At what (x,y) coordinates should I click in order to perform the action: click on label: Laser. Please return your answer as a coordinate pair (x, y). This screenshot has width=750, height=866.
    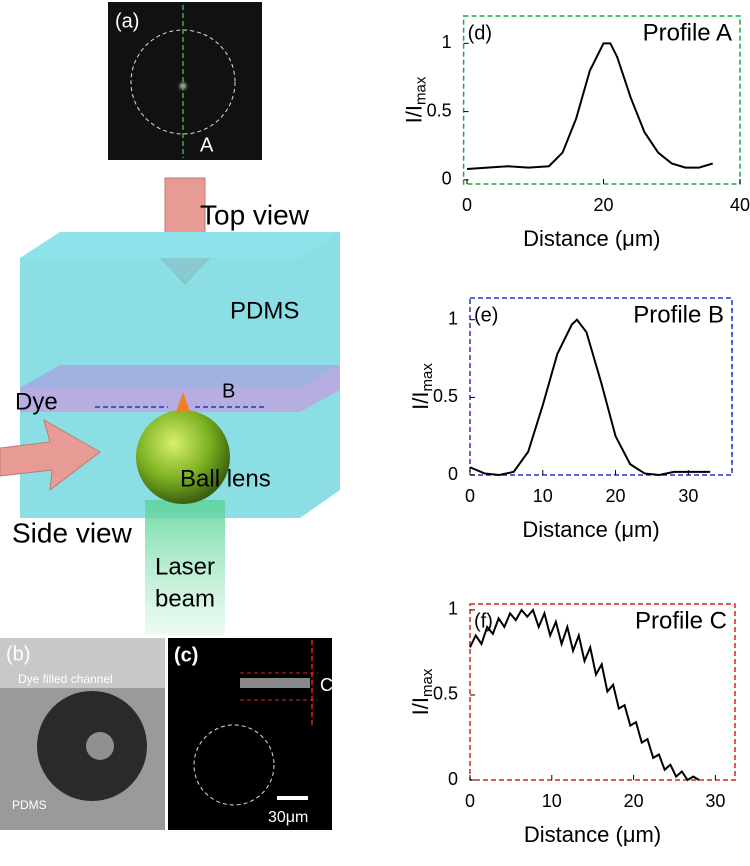
    Looking at the image, I should click on (185, 566).